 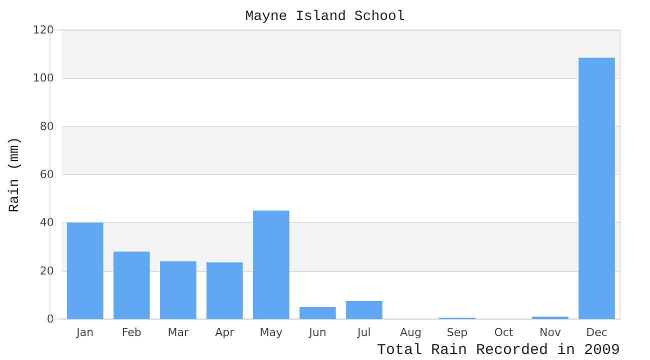 I want to click on x-tick-label: Dec, so click(x=597, y=332).